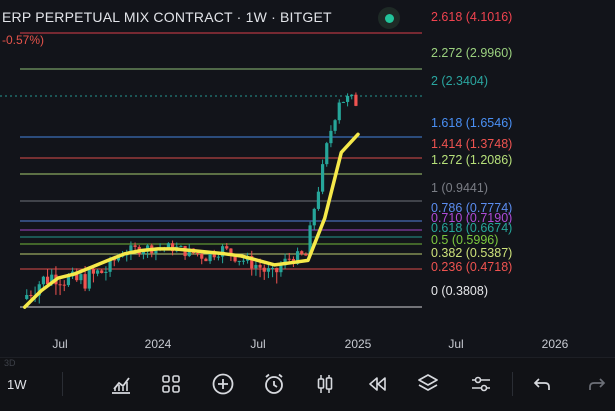  Describe the element at coordinates (472, 218) in the screenshot. I see `fib-label-0-71: 0.710 (0.7190)` at that location.